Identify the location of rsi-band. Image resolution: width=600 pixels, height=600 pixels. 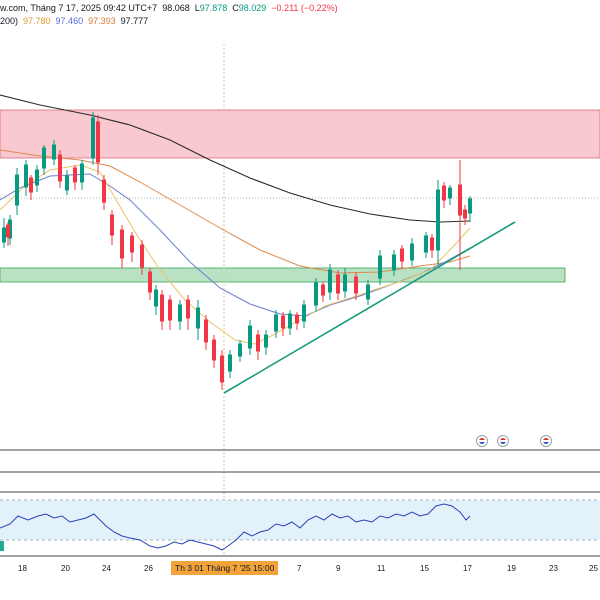
(300, 520).